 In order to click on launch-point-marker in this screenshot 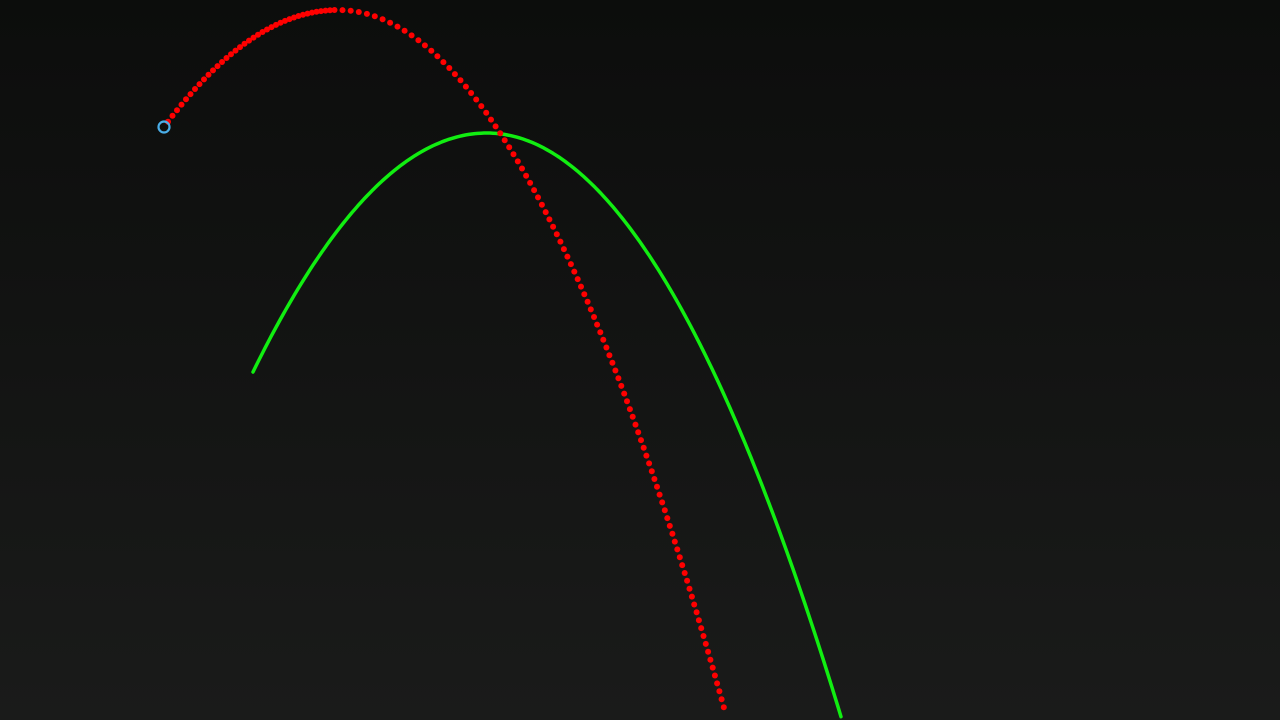, I will do `click(164, 127)`.